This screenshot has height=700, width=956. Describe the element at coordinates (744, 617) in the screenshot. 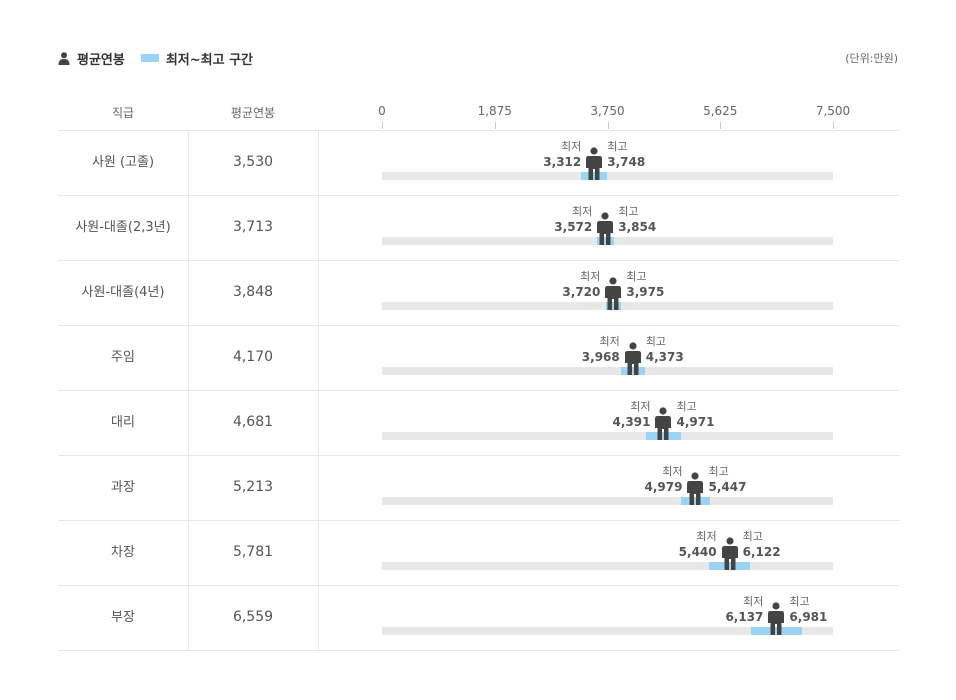

I see `min-value: 6,137` at that location.